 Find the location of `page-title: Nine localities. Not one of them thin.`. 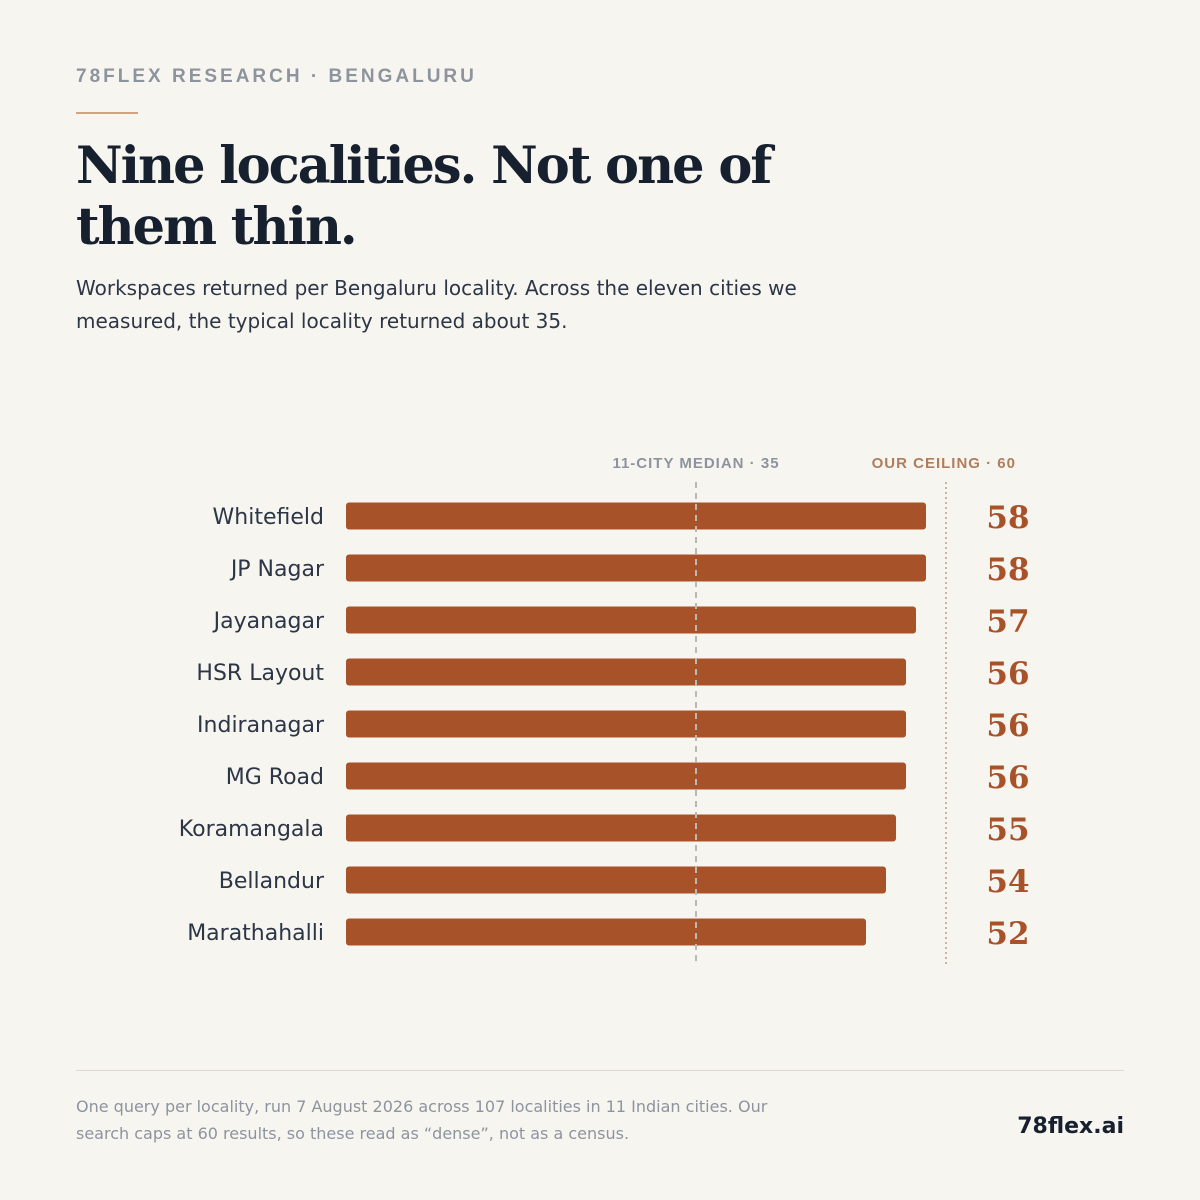

page-title: Nine localities. Not one of them thin. is located at coordinates (424, 196).